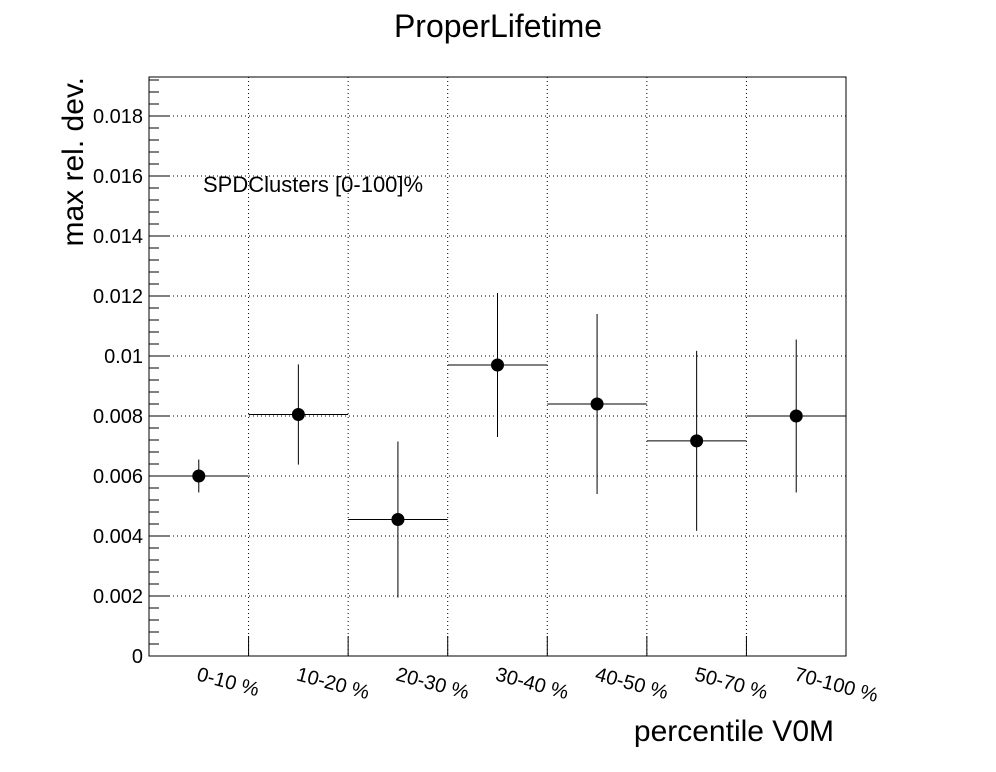 This screenshot has width=996, height=772. Describe the element at coordinates (118, 237) in the screenshot. I see `y-tick-label: 0.014` at that location.